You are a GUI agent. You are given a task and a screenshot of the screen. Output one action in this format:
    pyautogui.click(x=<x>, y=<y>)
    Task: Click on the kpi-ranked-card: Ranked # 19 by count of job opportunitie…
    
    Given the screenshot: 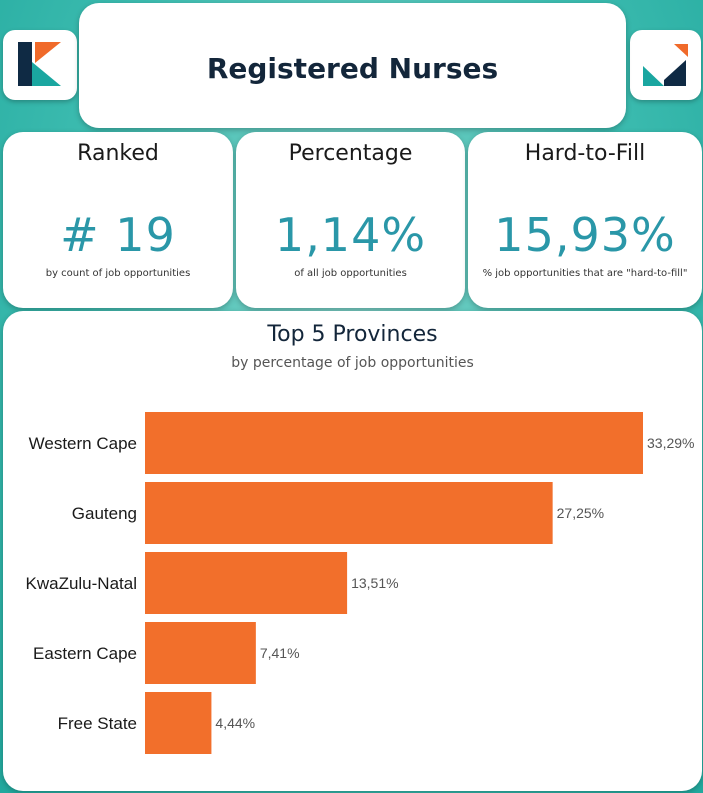 What is the action you would take?
    pyautogui.click(x=118, y=220)
    